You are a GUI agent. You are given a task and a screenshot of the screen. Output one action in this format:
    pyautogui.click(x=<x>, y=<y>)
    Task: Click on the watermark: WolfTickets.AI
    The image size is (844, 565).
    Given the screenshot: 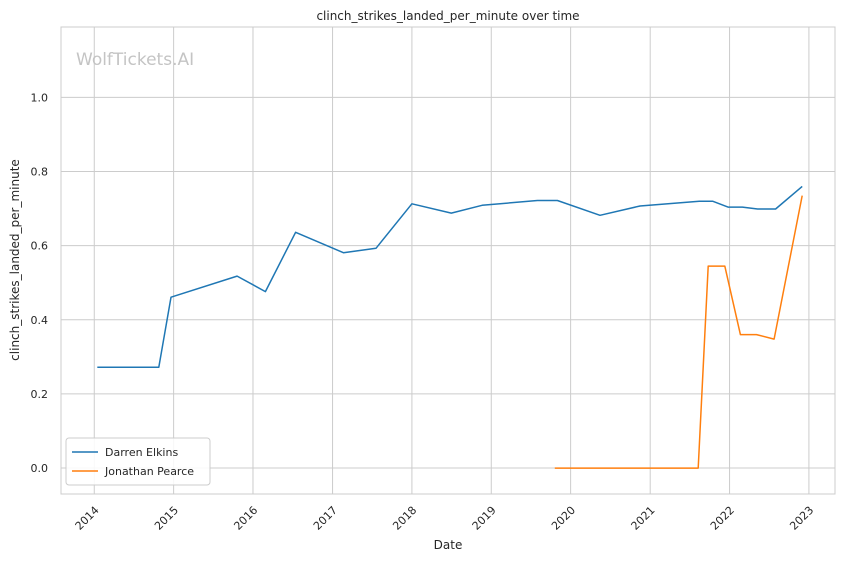 What is the action you would take?
    pyautogui.click(x=135, y=60)
    